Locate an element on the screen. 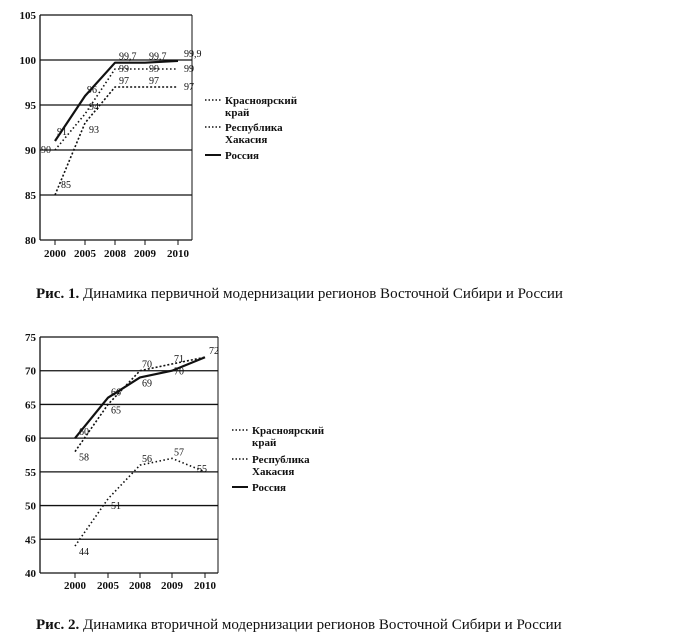  caption-2-number: Рис. 2. is located at coordinates (58, 625).